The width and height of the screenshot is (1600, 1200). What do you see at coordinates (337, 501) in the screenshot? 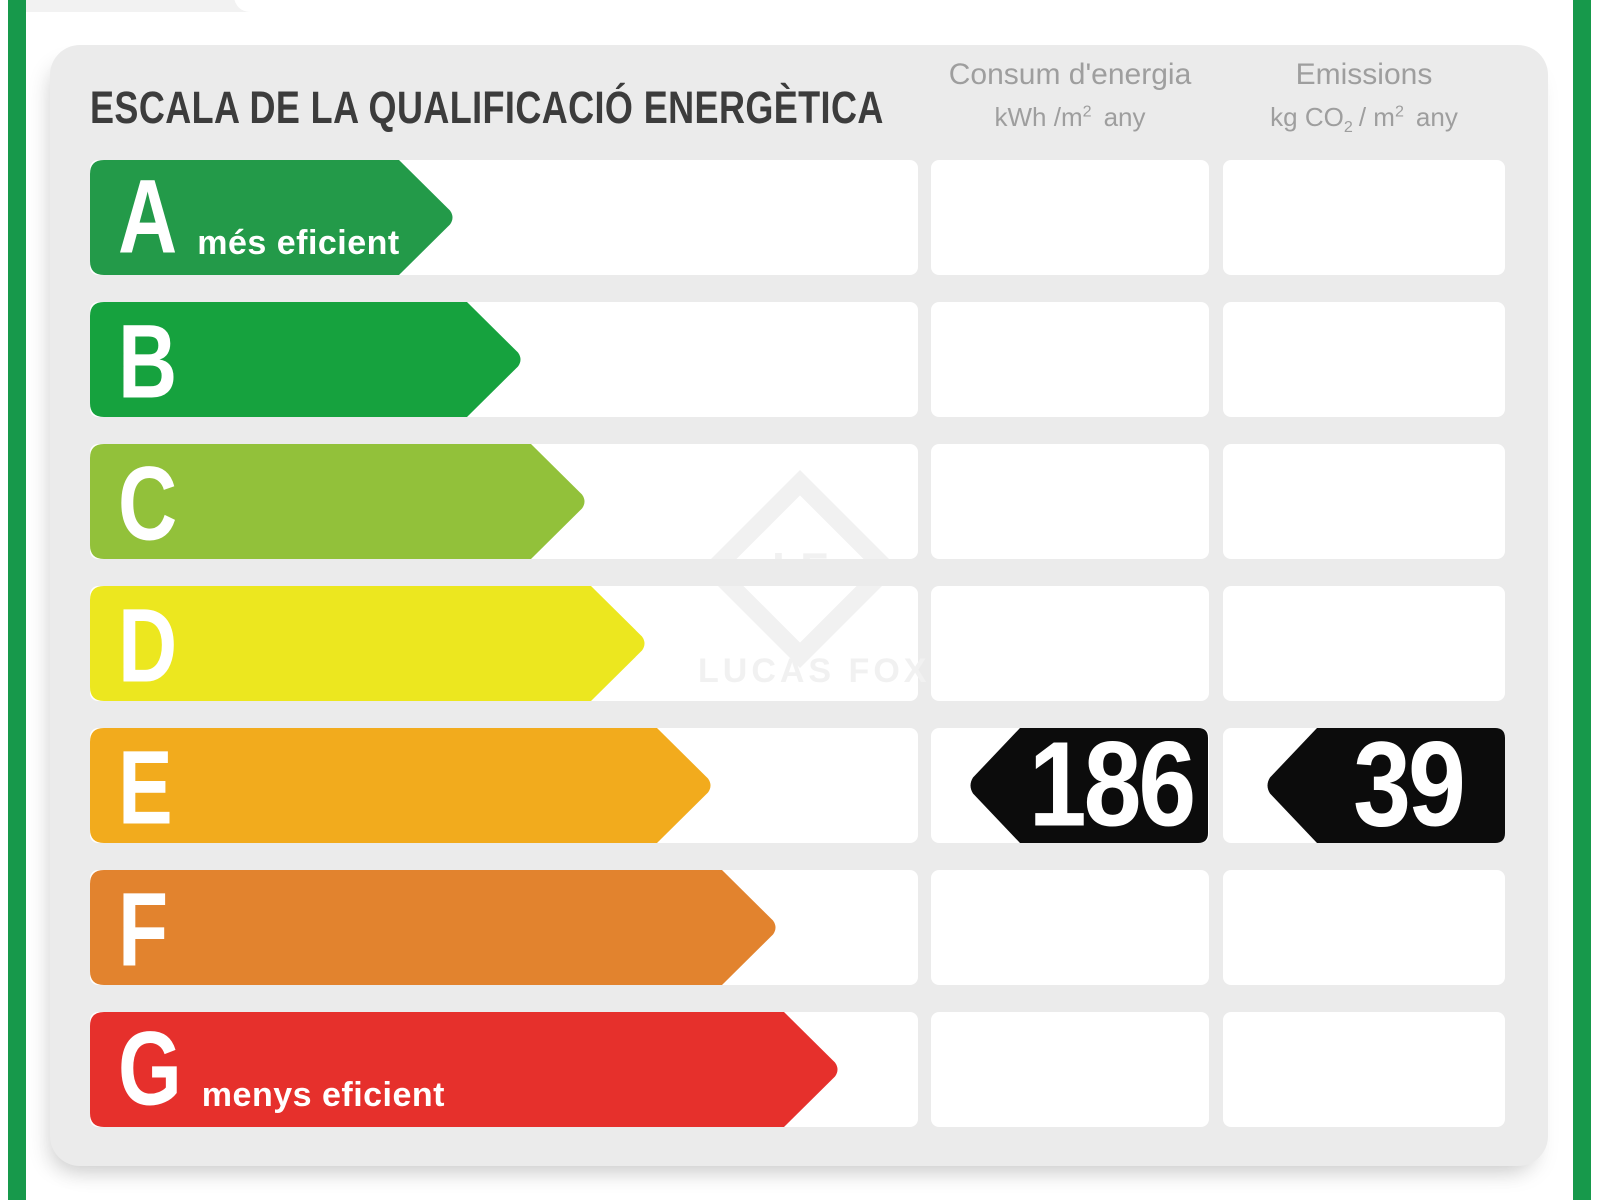
I see `rating-bar-c` at bounding box center [337, 501].